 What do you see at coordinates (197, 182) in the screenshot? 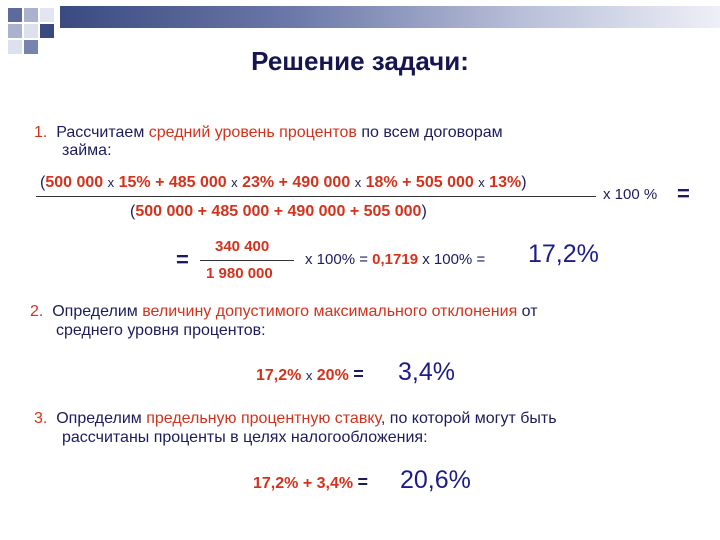
I see `num-b: 485 000` at bounding box center [197, 182].